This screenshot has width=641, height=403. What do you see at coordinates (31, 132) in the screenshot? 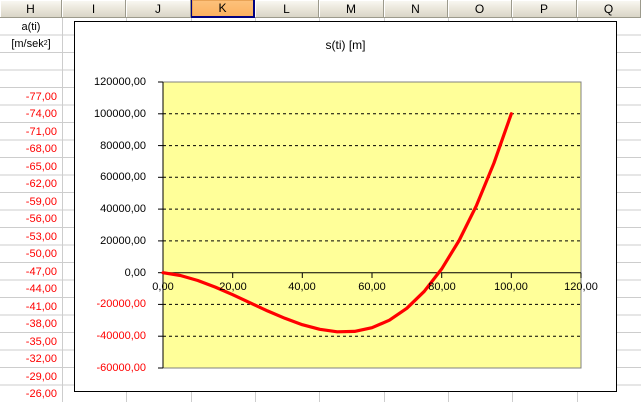
I see `cell-value: -71,00` at bounding box center [31, 132].